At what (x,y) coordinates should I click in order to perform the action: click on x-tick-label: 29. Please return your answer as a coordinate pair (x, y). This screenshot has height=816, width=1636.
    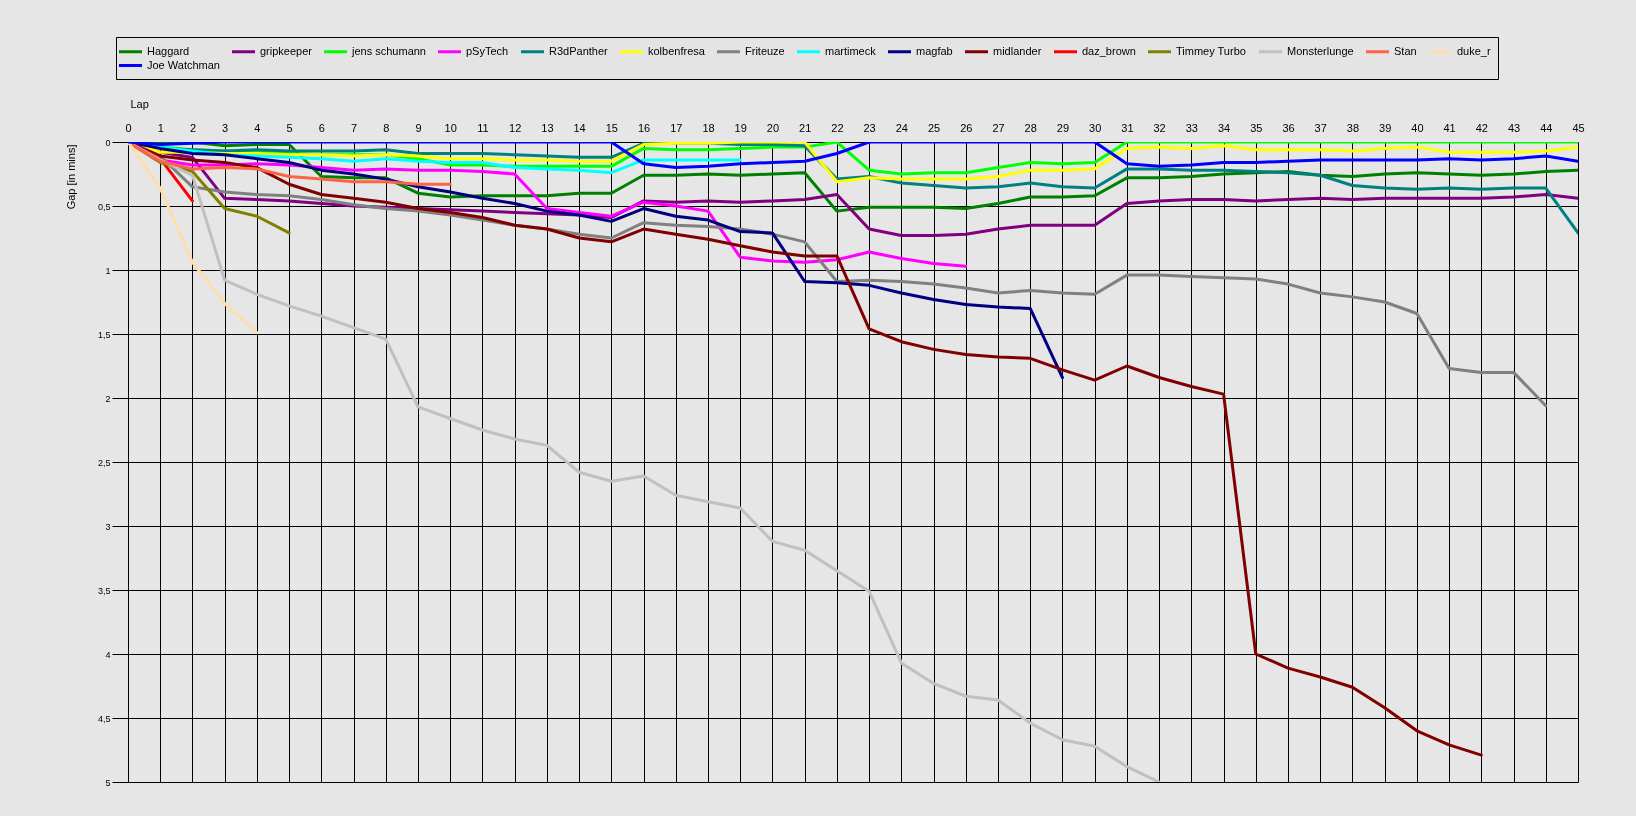
    Looking at the image, I should click on (1063, 127).